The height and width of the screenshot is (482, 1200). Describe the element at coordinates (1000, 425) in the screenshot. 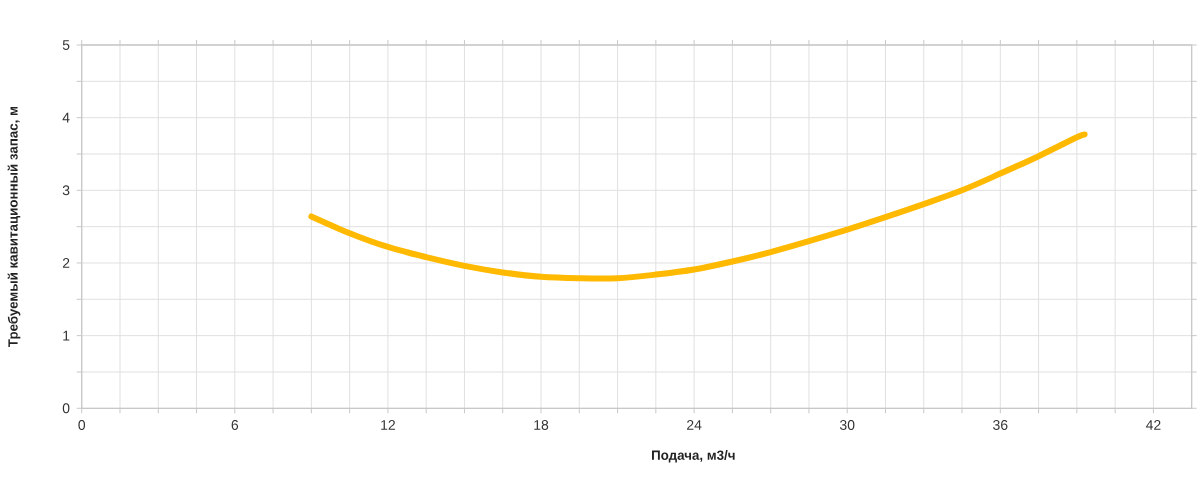

I see `x-tick-label: 36` at that location.